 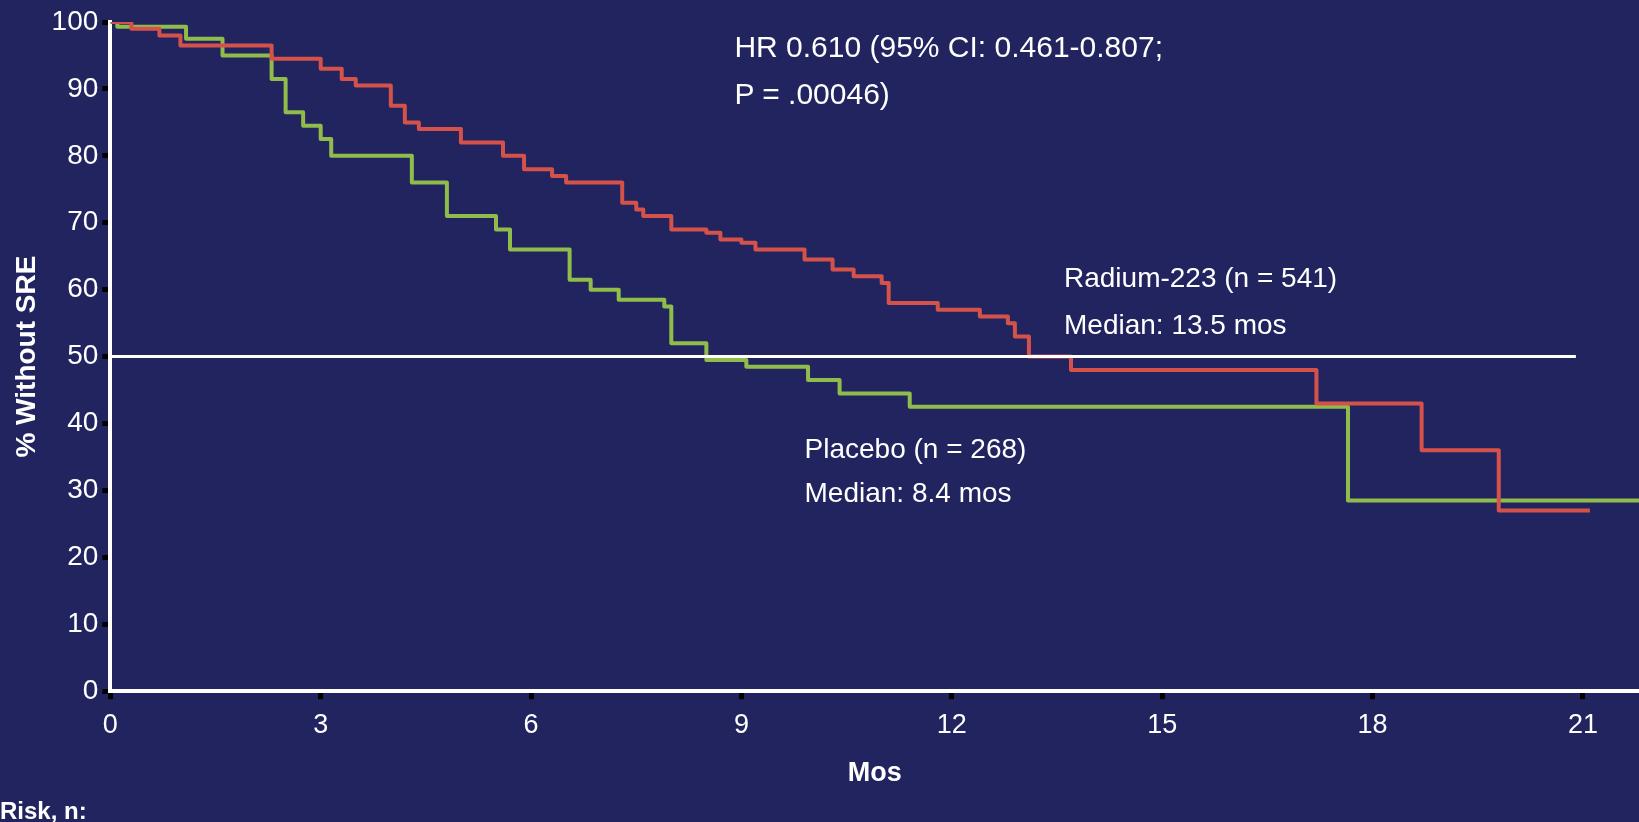 I want to click on x-axis-title: Mos, so click(x=874, y=772).